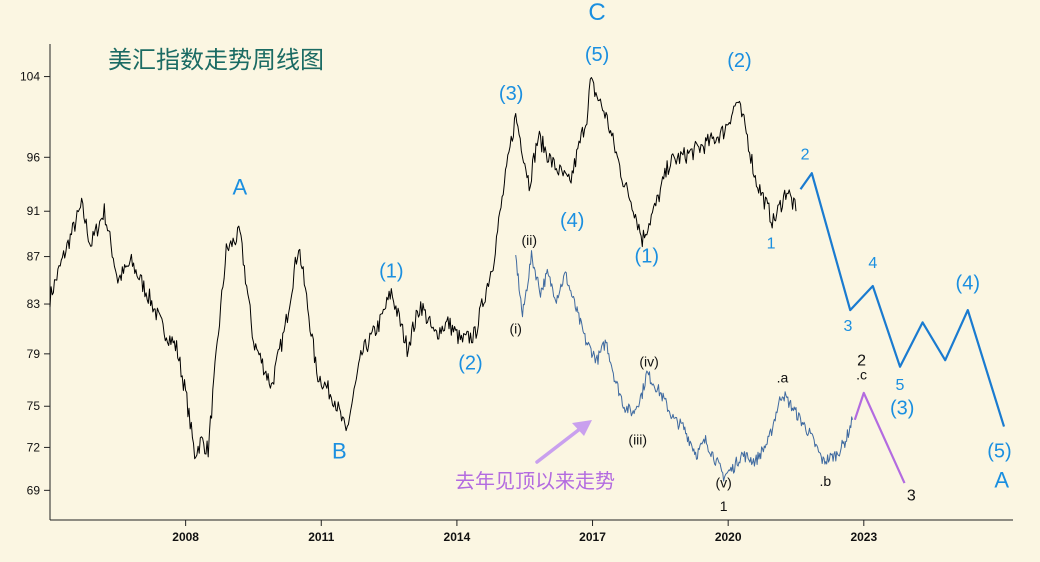 This screenshot has width=1040, height=562. What do you see at coordinates (783, 377) in the screenshot?
I see `wave-label: .a` at bounding box center [783, 377].